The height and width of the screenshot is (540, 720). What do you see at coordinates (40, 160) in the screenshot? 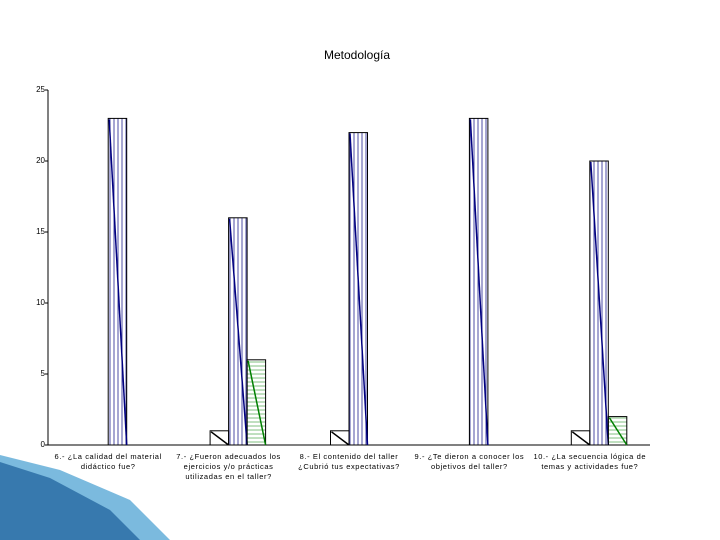
I see `y-tick-label: 20` at bounding box center [40, 160].